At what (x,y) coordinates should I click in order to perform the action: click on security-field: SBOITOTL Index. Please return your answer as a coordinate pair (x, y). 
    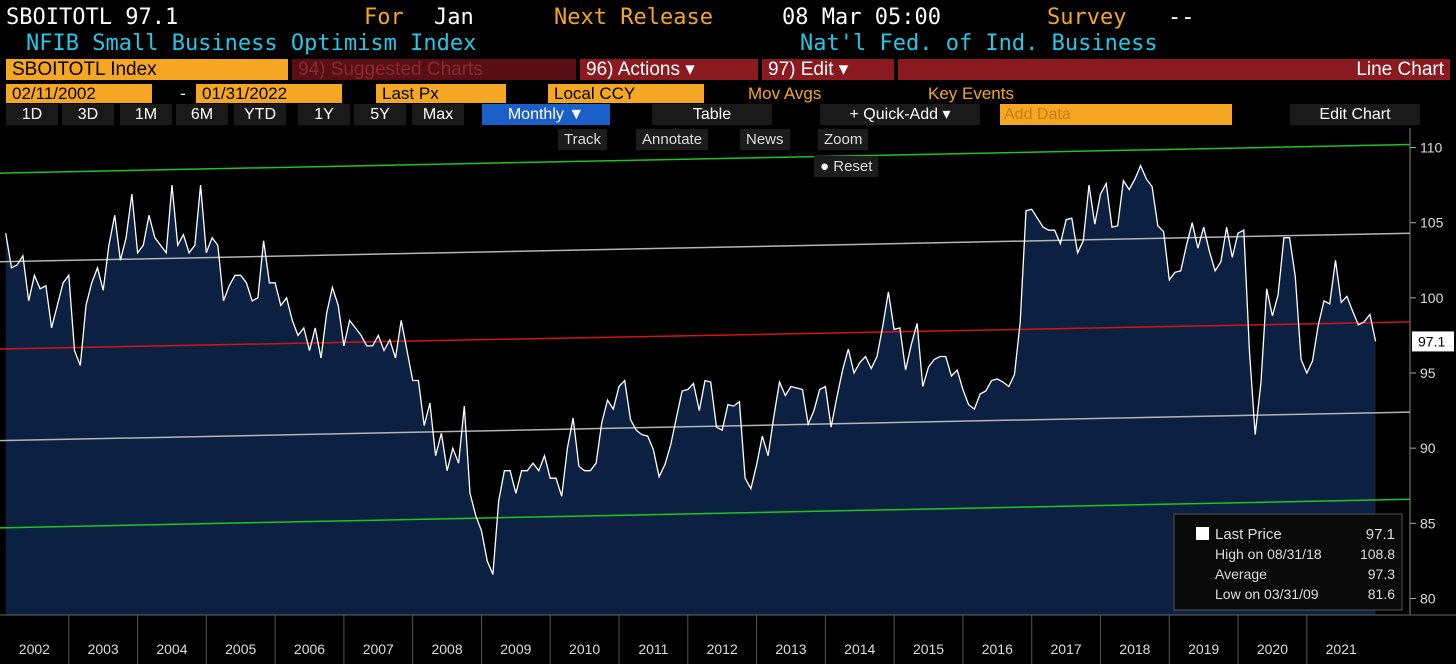
    Looking at the image, I should click on (147, 69).